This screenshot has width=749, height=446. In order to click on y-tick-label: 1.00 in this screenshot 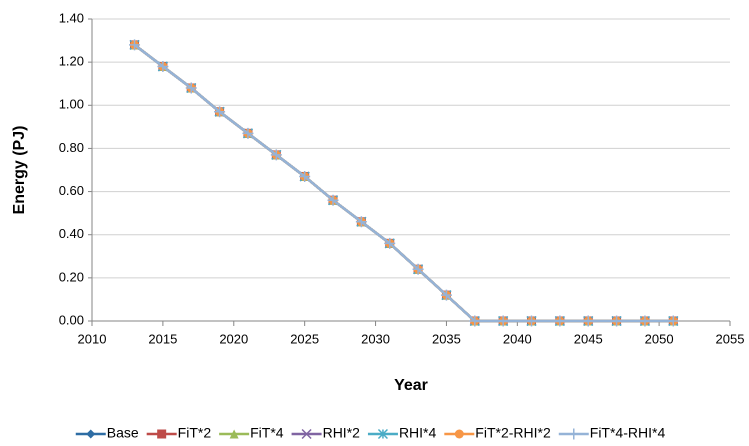, I will do `click(71, 104)`.